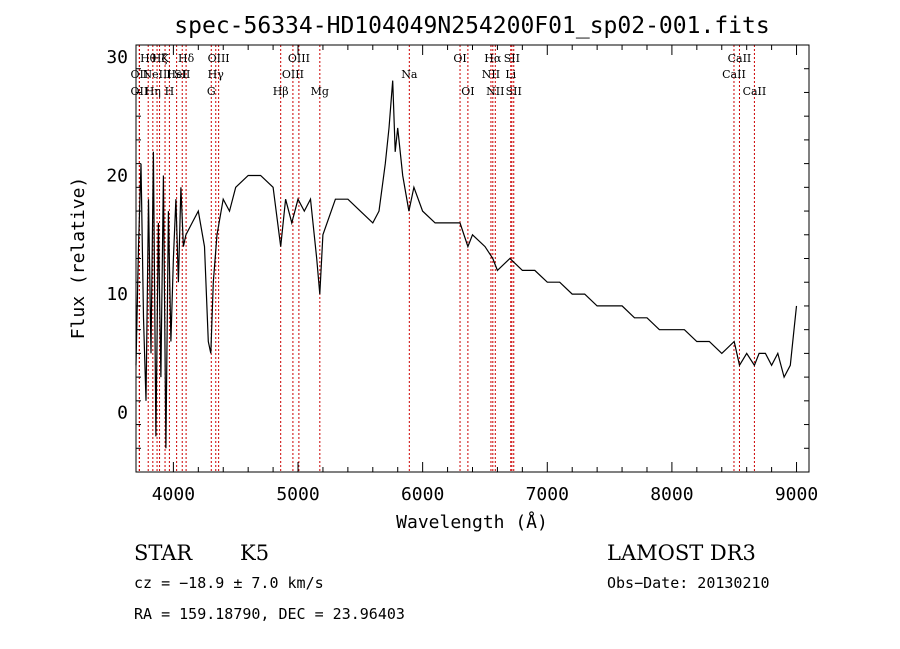 This screenshot has width=900, height=649. I want to click on coordinates: RA = 159.18790, DEC = 23.96403, so click(269, 614).